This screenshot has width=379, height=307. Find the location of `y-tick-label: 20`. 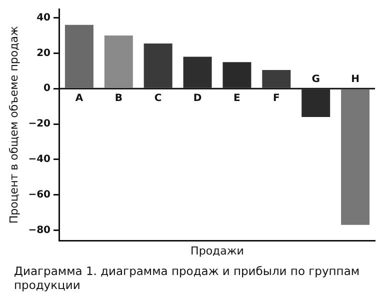

y-tick-label: 20 is located at coordinates (43, 53).